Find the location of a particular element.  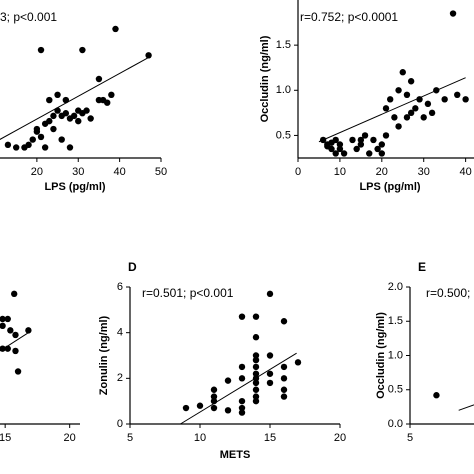

x-tick-label: 15 is located at coordinates (5, 438).